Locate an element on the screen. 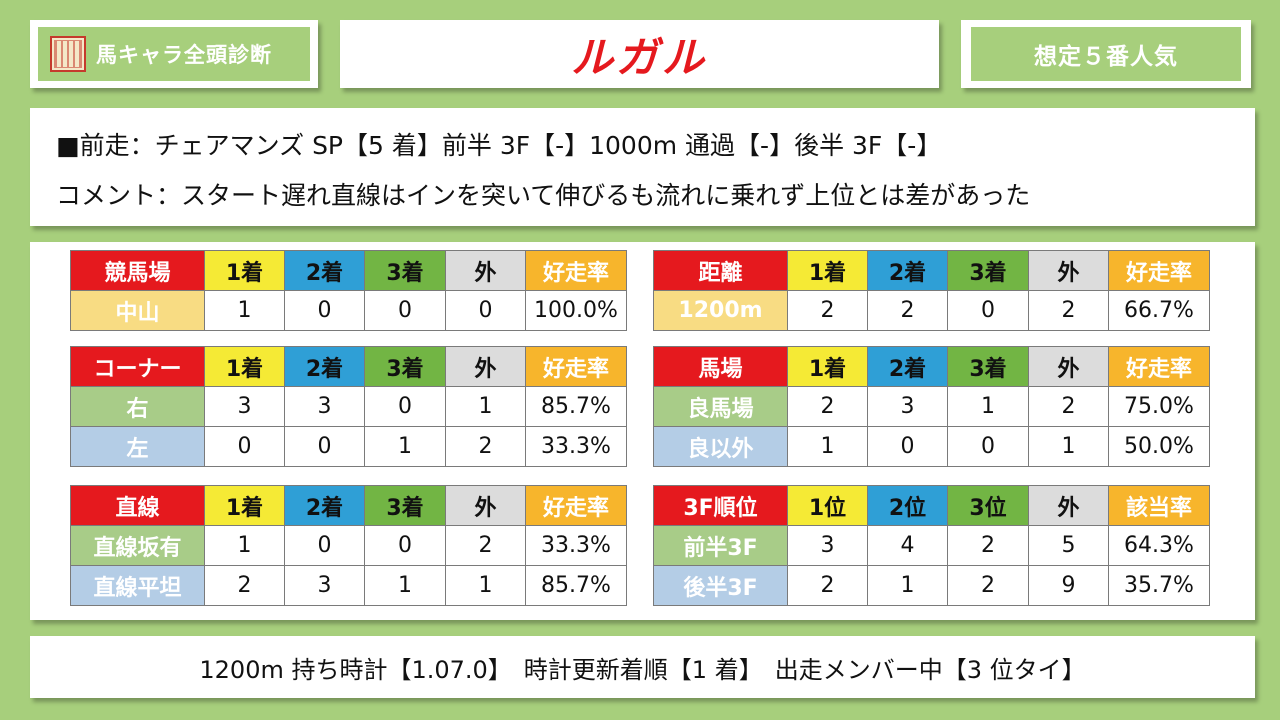 This screenshot has width=1280, height=720. table-cell: 75.0% is located at coordinates (1159, 406).